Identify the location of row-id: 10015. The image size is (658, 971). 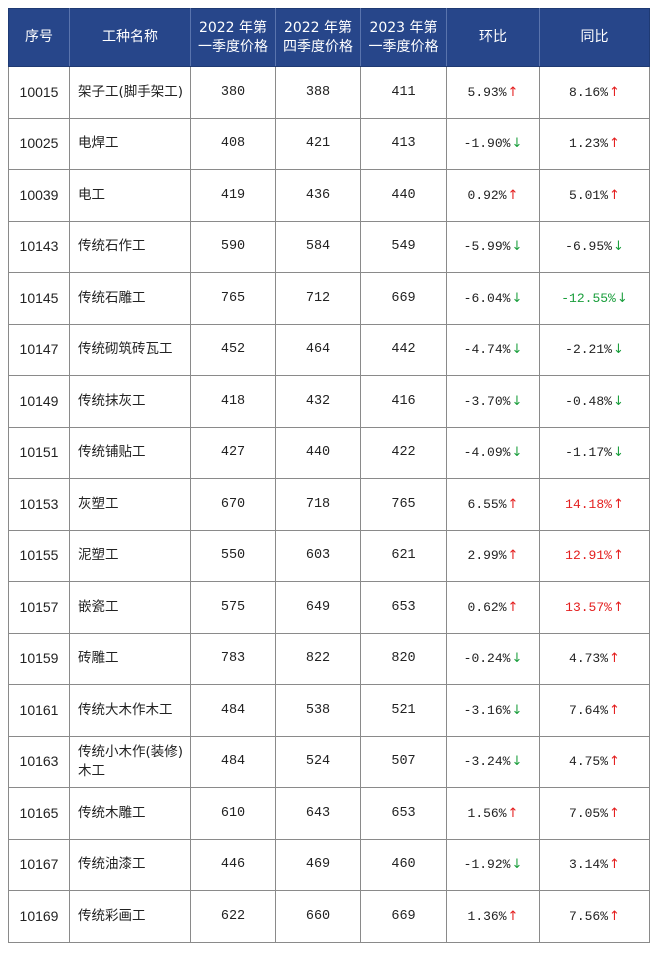
(39, 92).